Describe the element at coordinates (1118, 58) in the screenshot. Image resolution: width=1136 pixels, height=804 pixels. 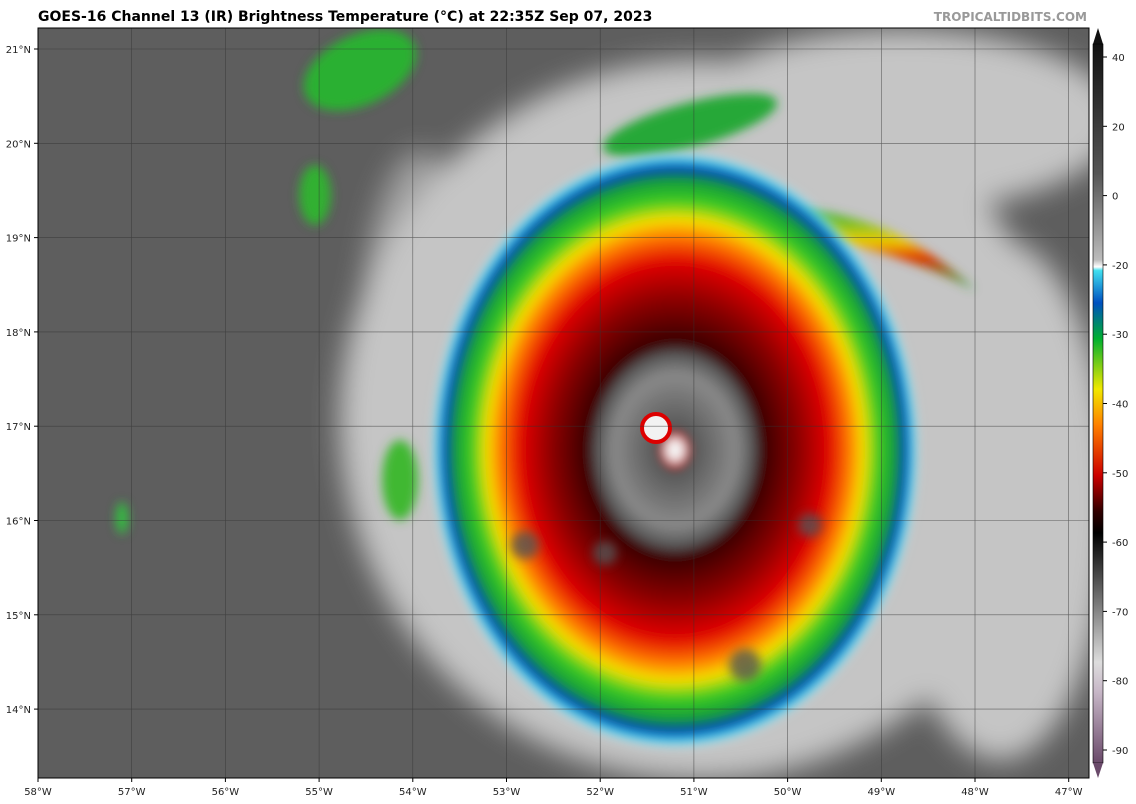
I see `colorbar-label: 40` at that location.